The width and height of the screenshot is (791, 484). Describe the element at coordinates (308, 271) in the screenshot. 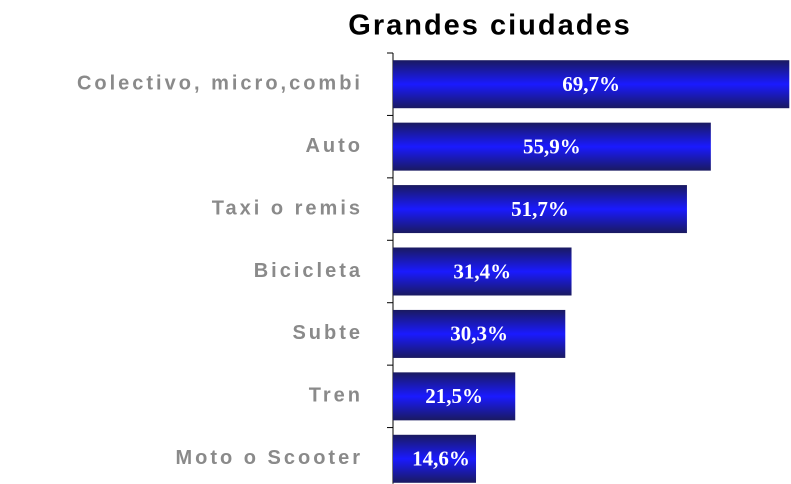

I see `category-label: Bicicleta` at that location.